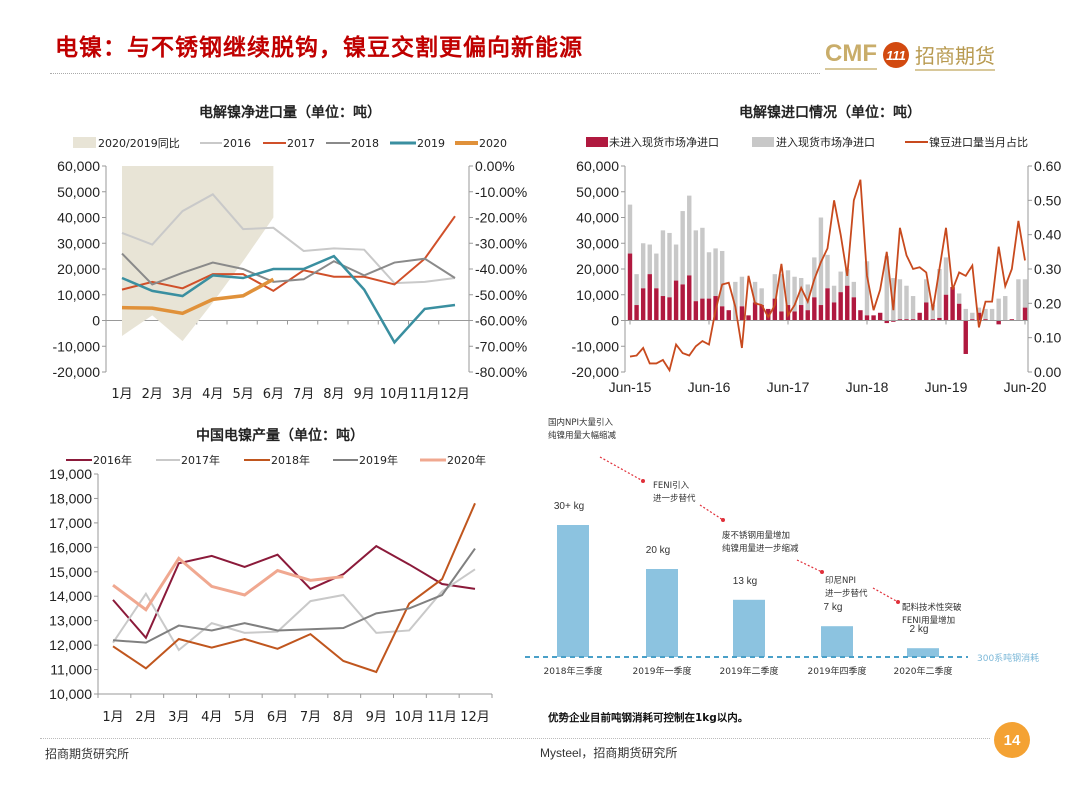 This screenshot has height=786, width=1080. I want to click on y-tick-label: 19,000, so click(70, 474).